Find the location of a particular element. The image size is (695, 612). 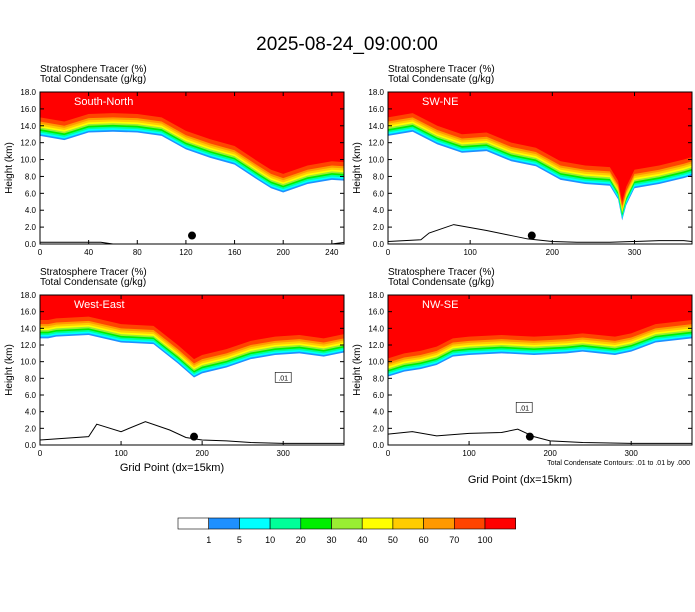

panel-name: West-East is located at coordinates (99, 305).